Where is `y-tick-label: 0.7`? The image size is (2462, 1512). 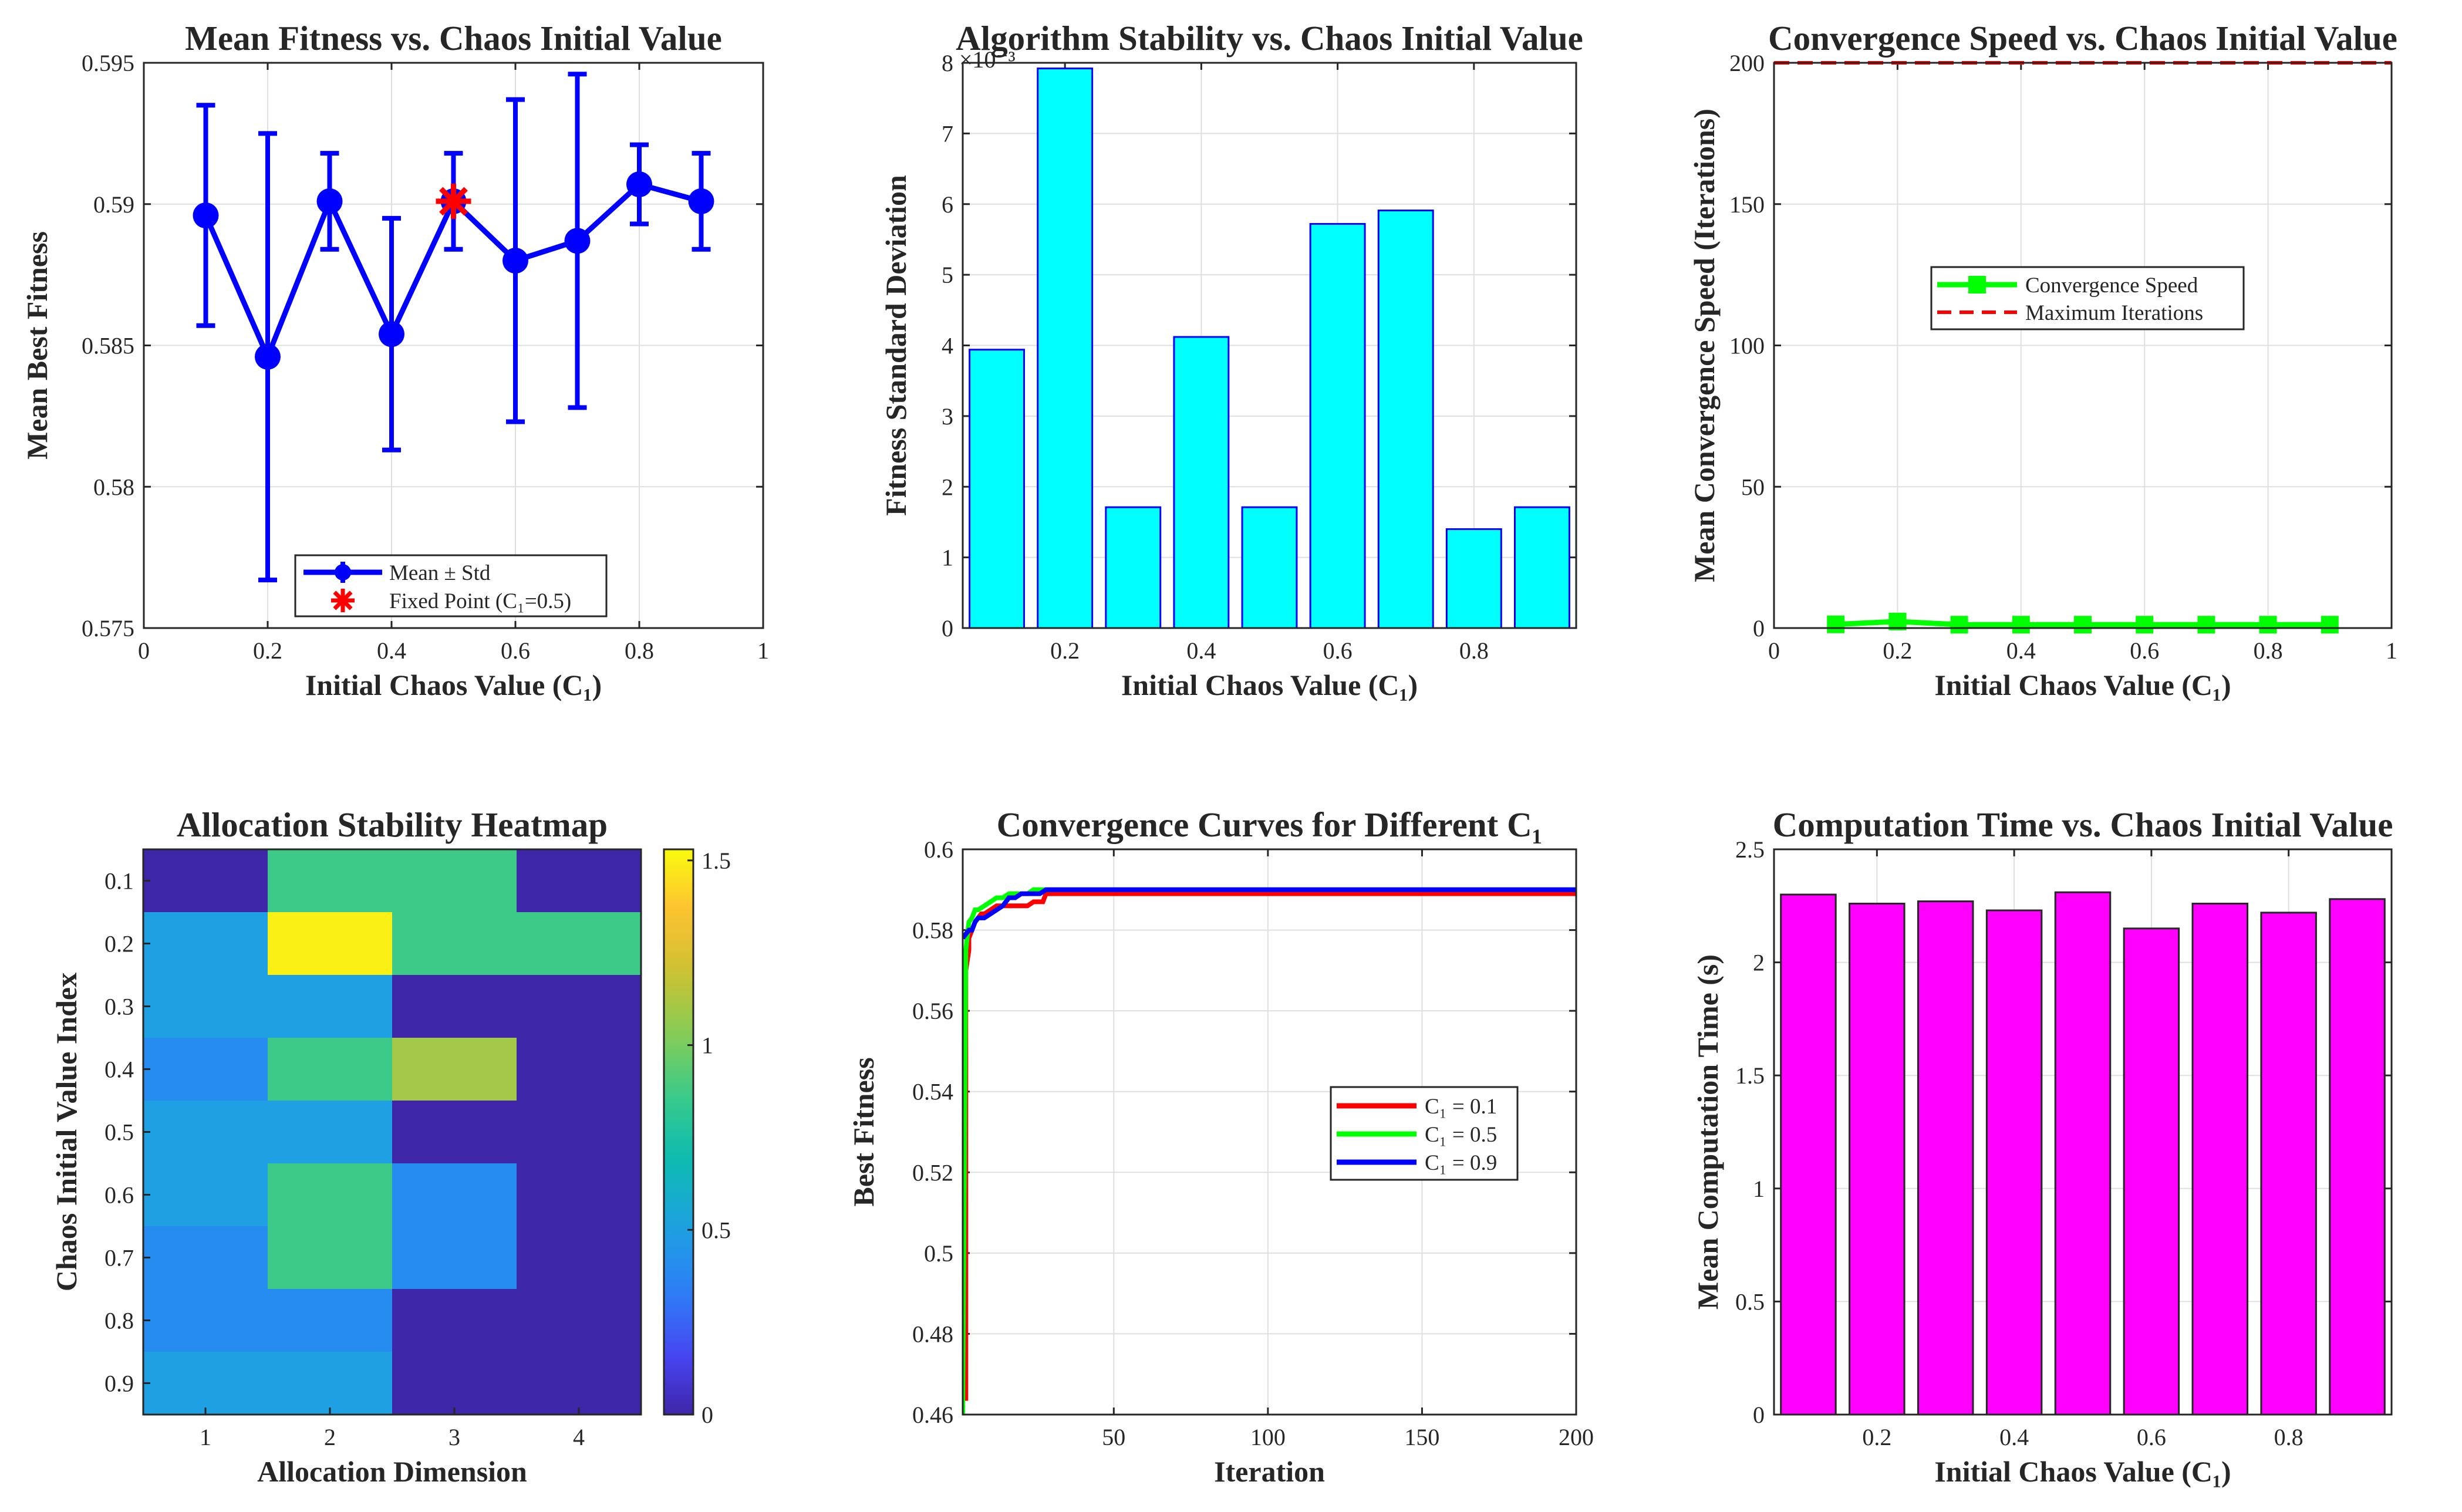
y-tick-label: 0.7 is located at coordinates (119, 1258).